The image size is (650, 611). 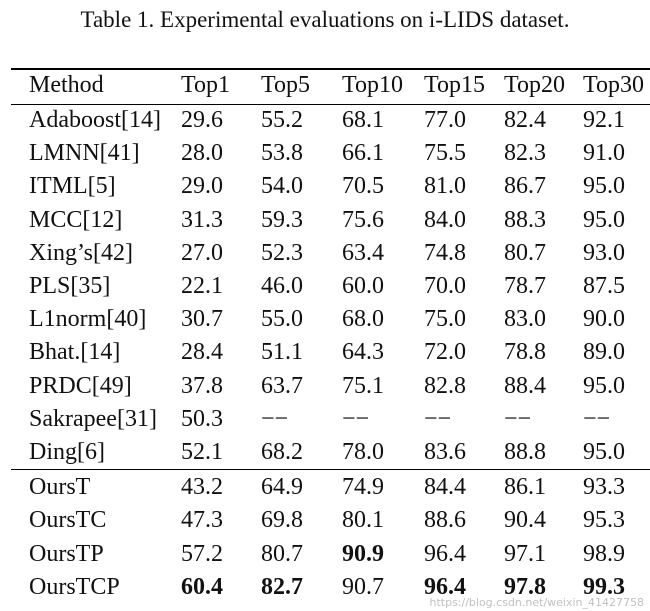 I want to click on table-row: Xing’s[42] 27.0 52.3 63.4 74.8 80.7 93.0, so click(x=325, y=253).